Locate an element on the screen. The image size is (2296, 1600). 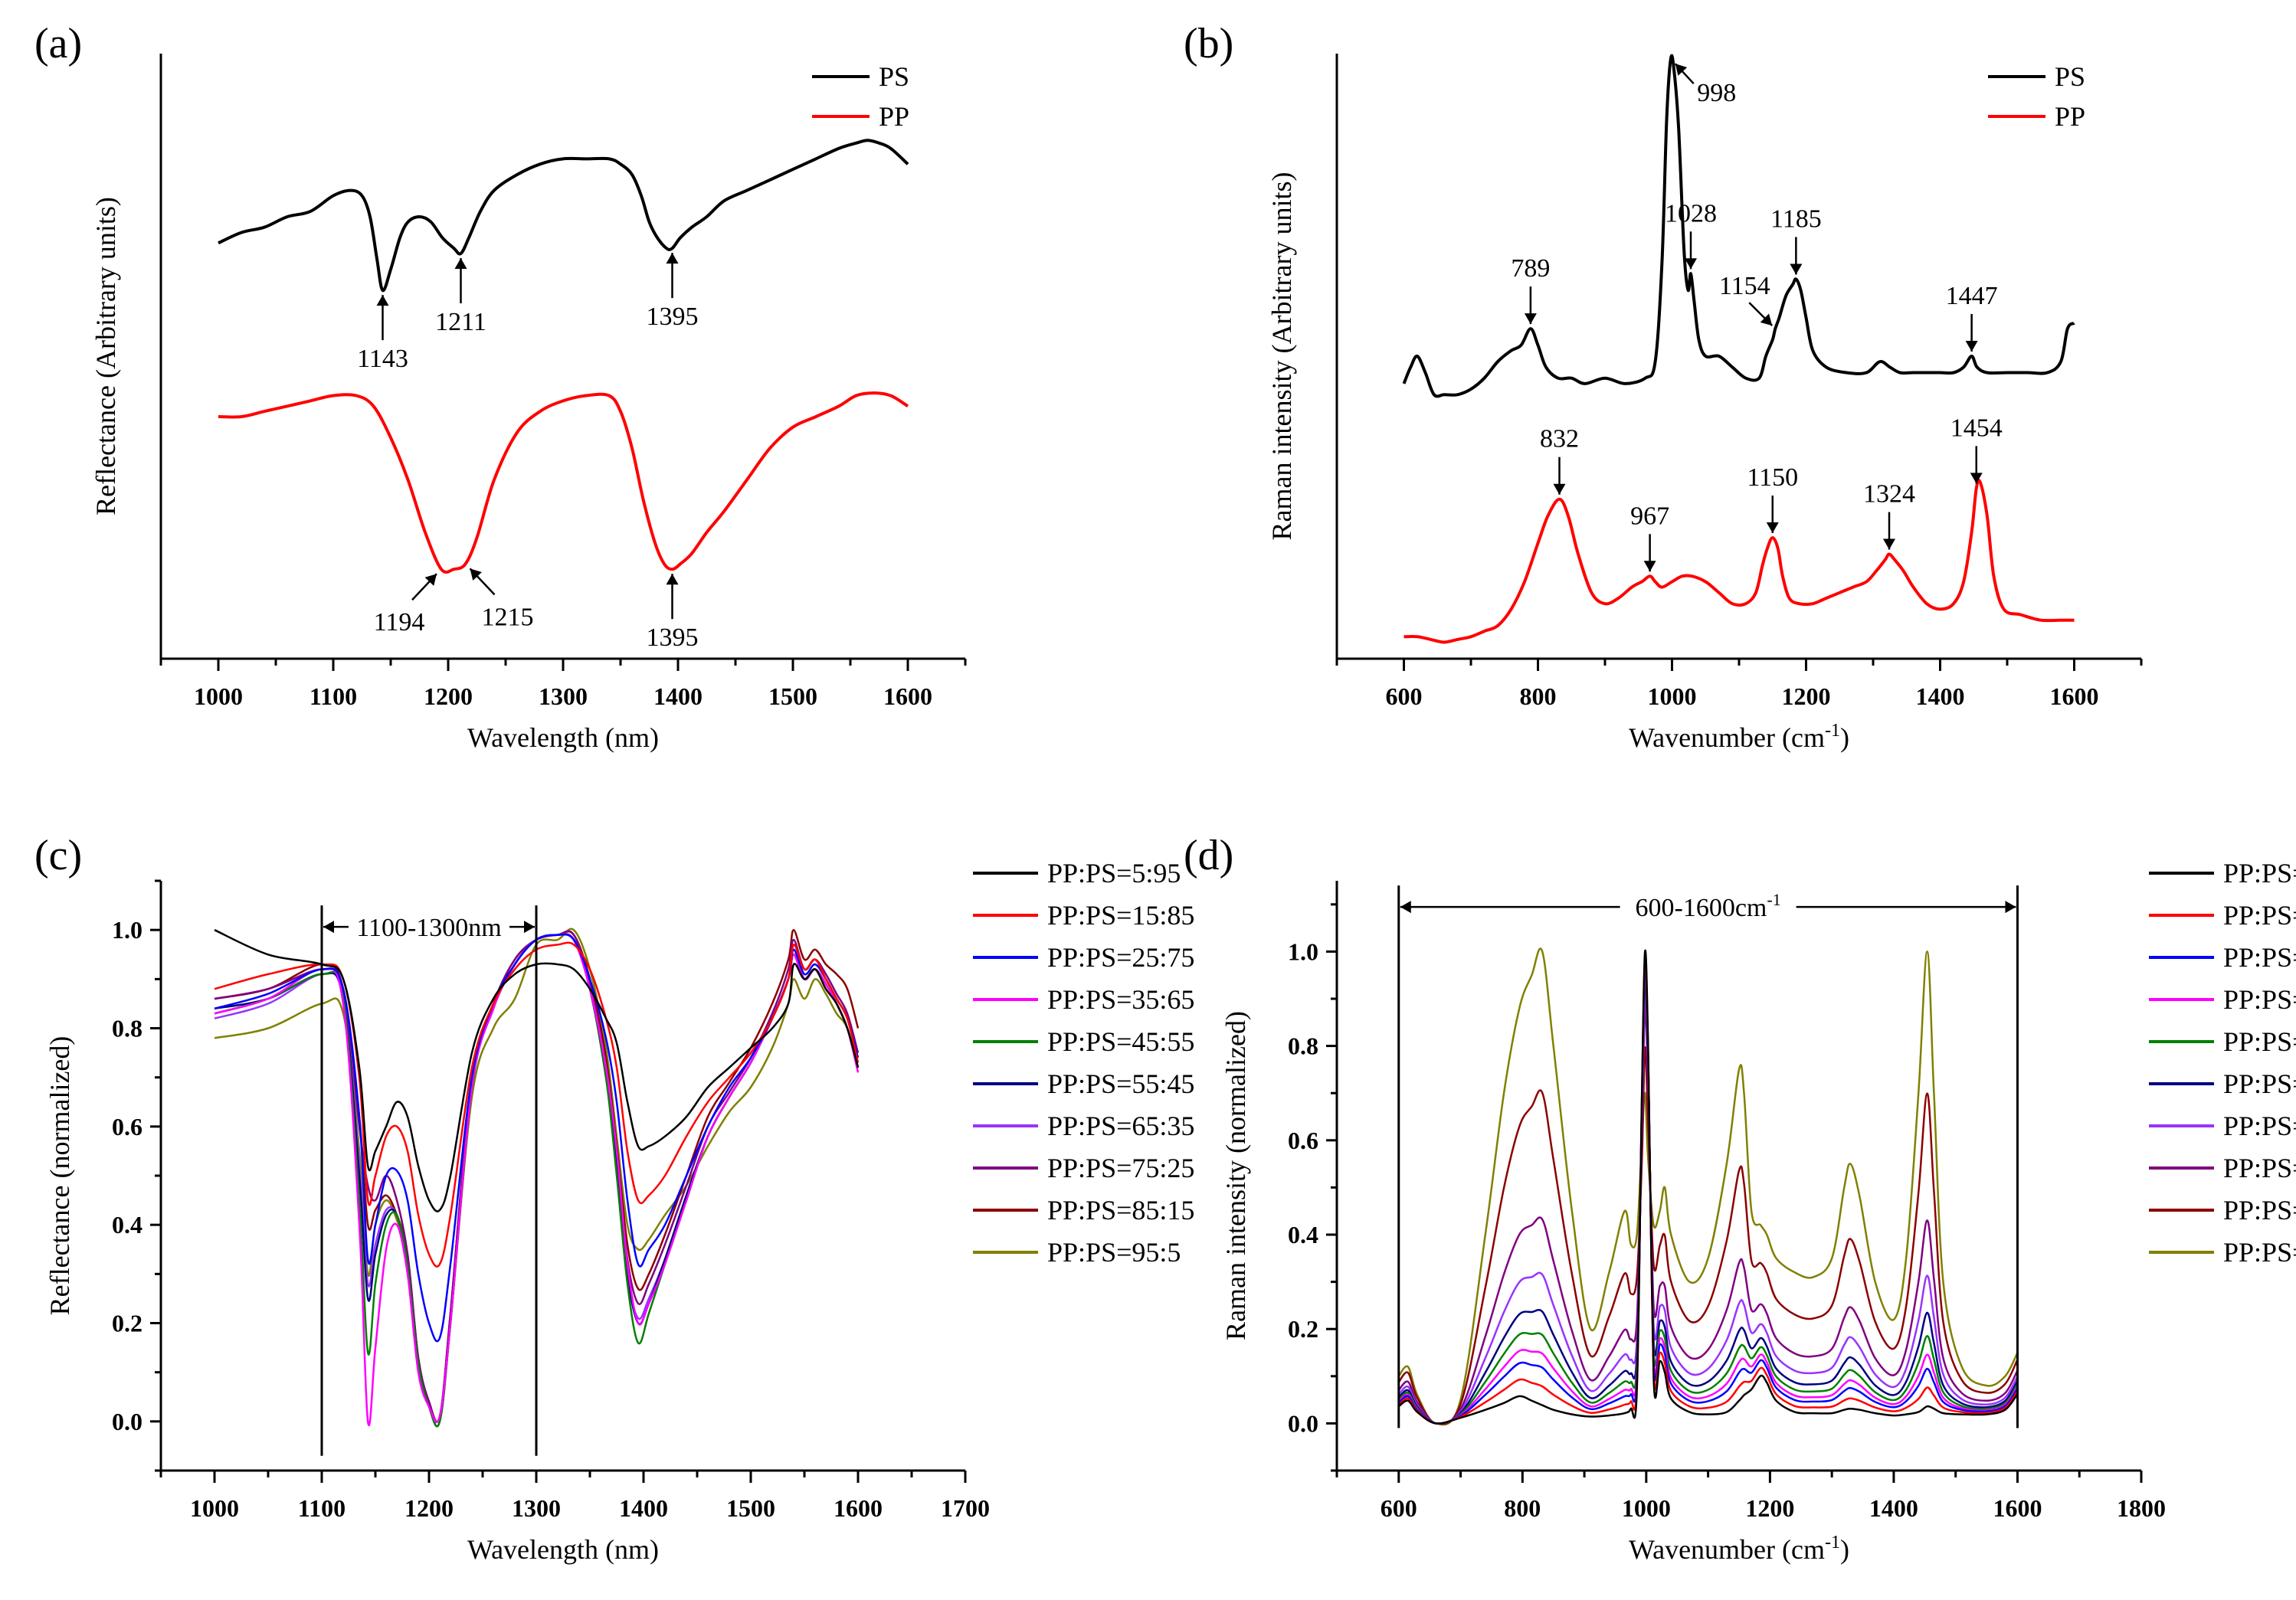
annotations: 1143 1211 1395 1194 1215 1395 is located at coordinates (528, 452).